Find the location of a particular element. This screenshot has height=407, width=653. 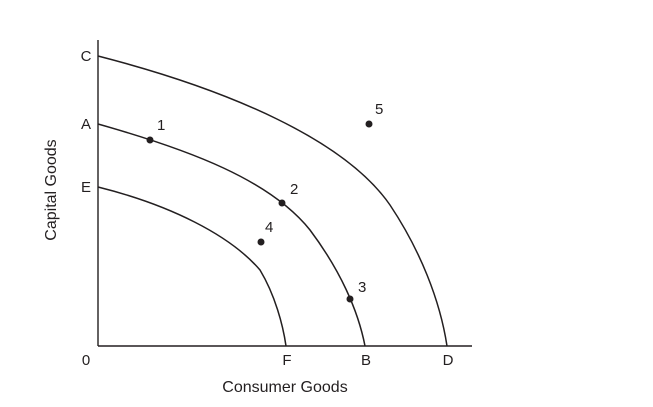

x-label-d: D is located at coordinates (448, 360).